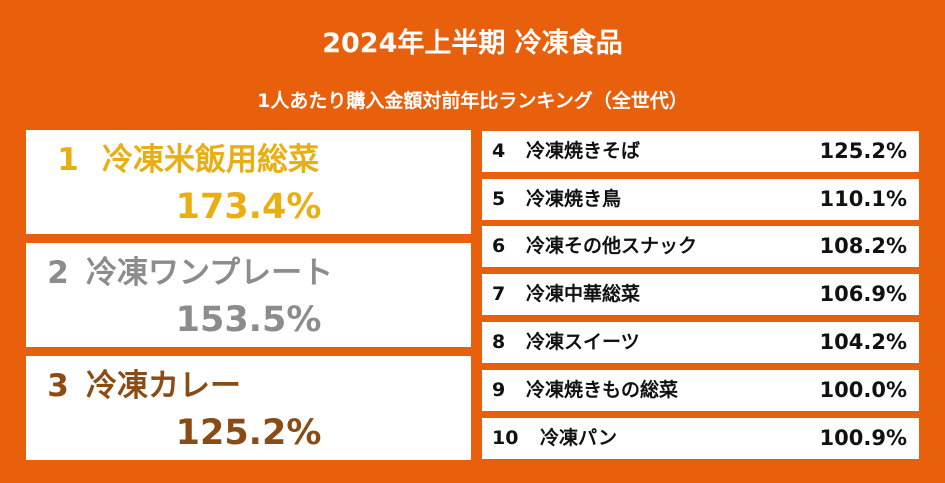  What do you see at coordinates (248, 295) in the screenshot?
I see `ranking-card-2: 2 冷凍ワンプレート 153.5%` at bounding box center [248, 295].